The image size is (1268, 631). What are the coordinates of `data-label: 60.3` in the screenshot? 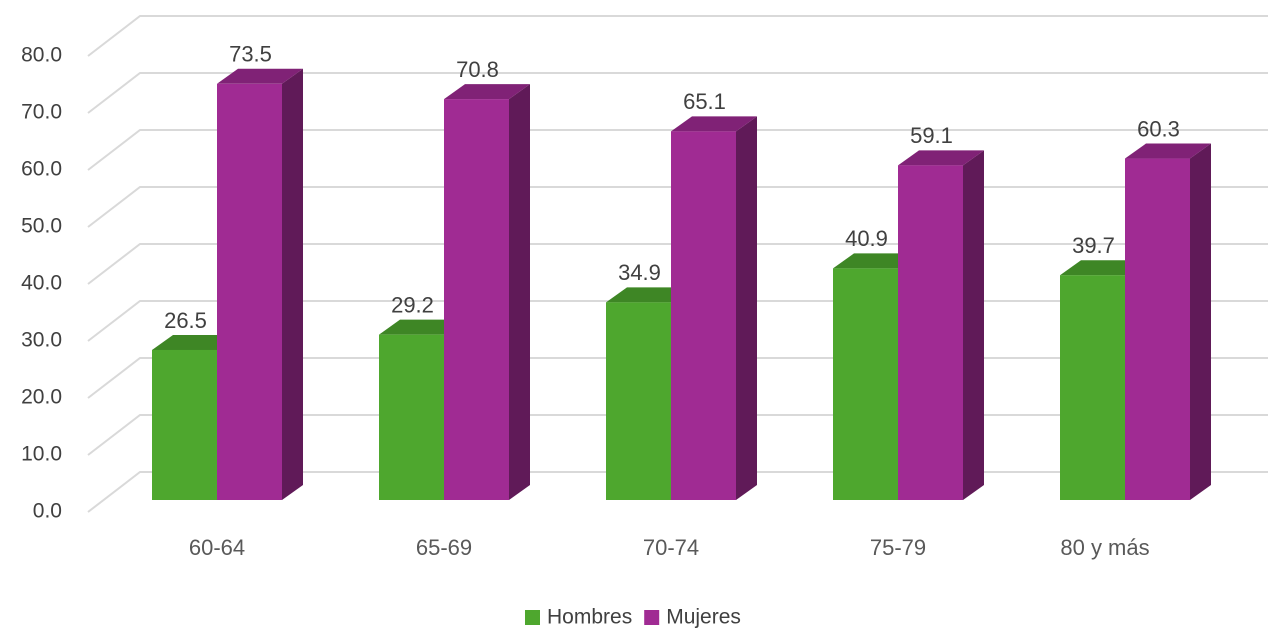 It's located at (1158, 128).